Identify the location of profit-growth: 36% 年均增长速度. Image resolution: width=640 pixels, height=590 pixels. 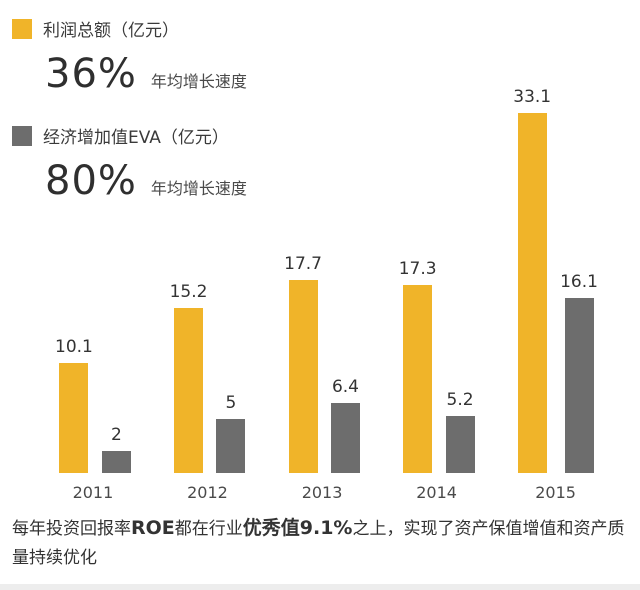
(146, 74).